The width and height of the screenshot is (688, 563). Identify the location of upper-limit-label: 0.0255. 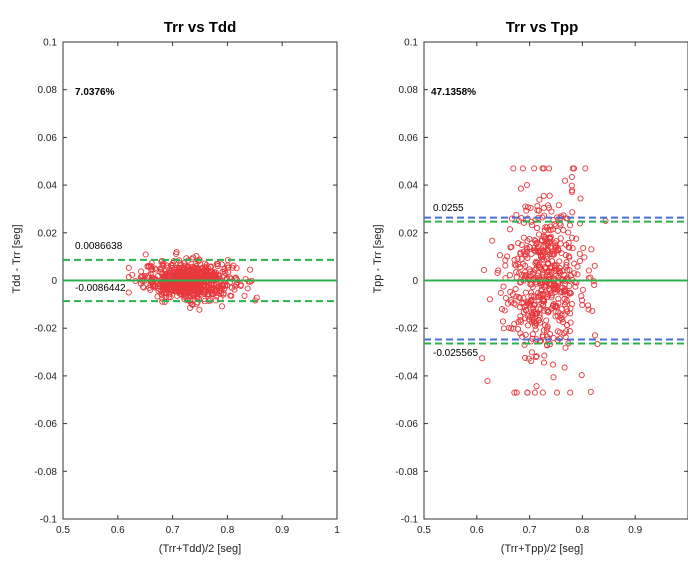
(448, 208).